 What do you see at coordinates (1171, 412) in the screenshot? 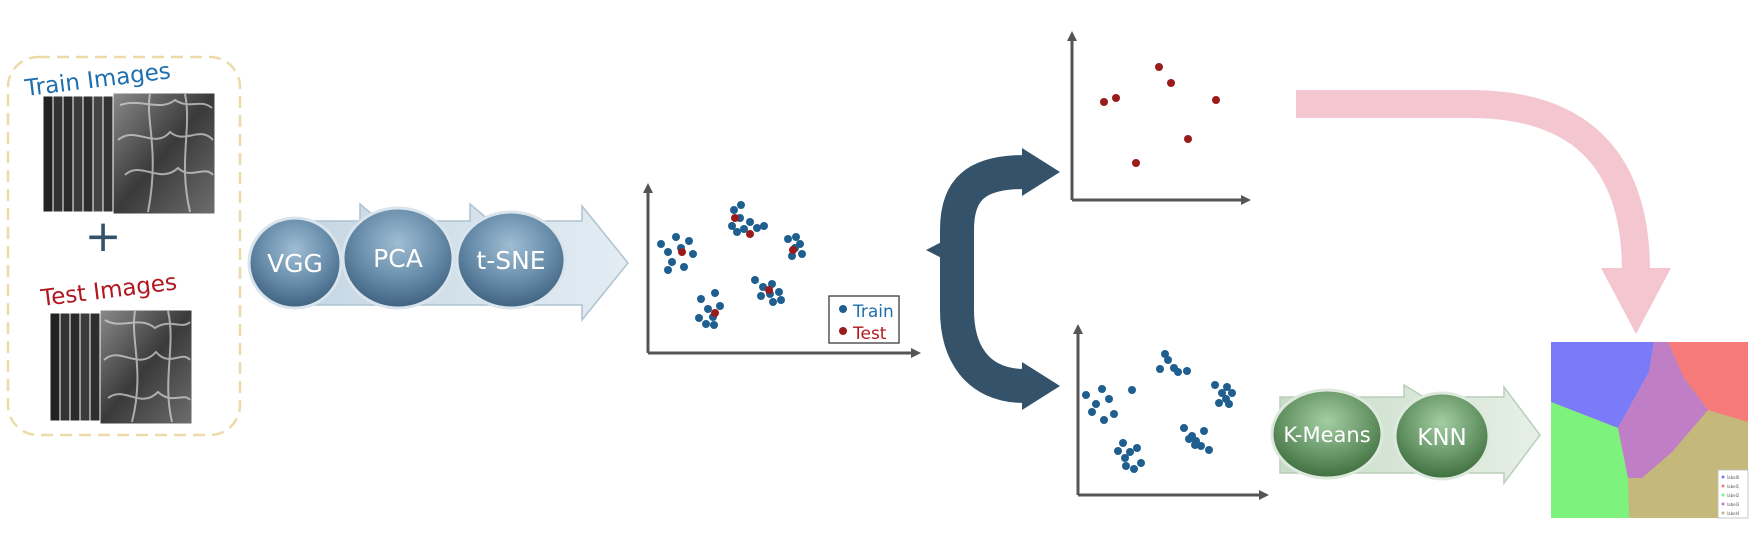
I see `train-points-plot` at bounding box center [1171, 412].